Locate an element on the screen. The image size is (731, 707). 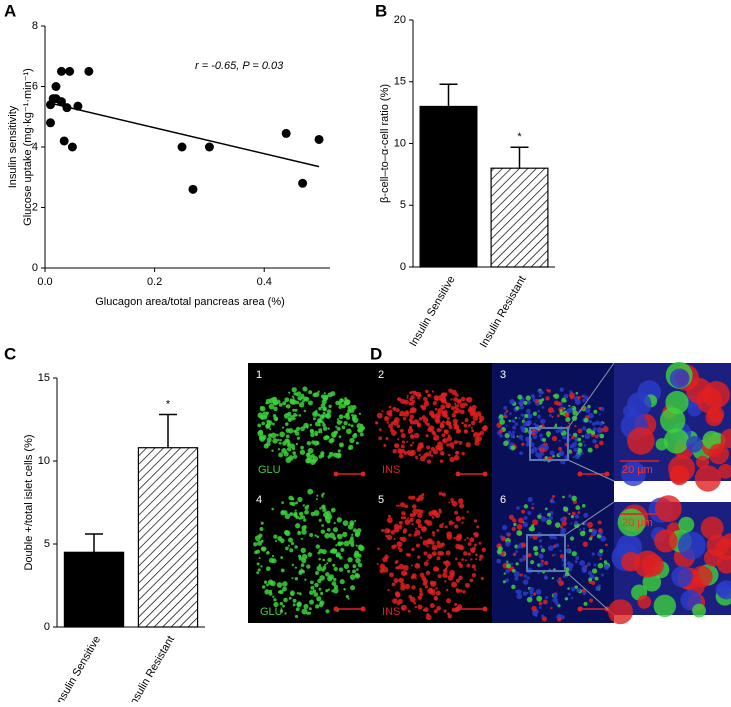
y-tick-label: 2 is located at coordinates (35, 207).